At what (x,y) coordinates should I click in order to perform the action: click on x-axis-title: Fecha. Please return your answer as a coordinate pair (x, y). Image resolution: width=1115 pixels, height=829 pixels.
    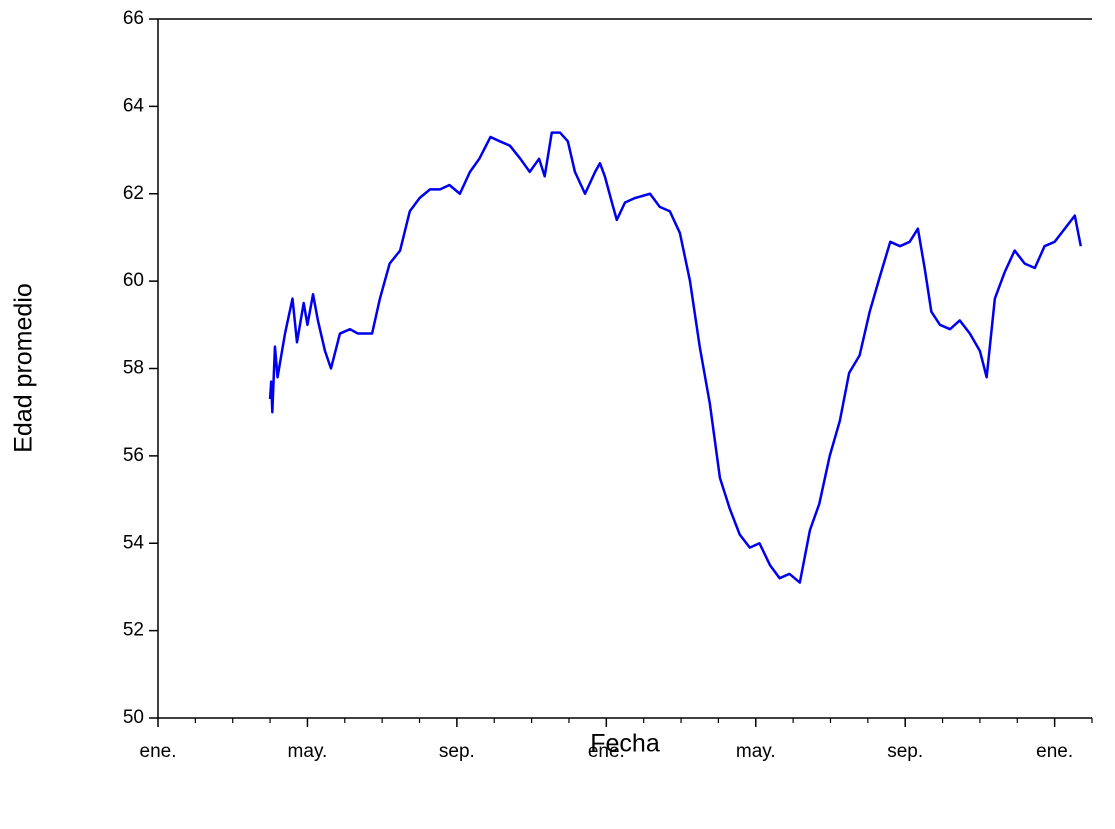
    Looking at the image, I should click on (625, 744).